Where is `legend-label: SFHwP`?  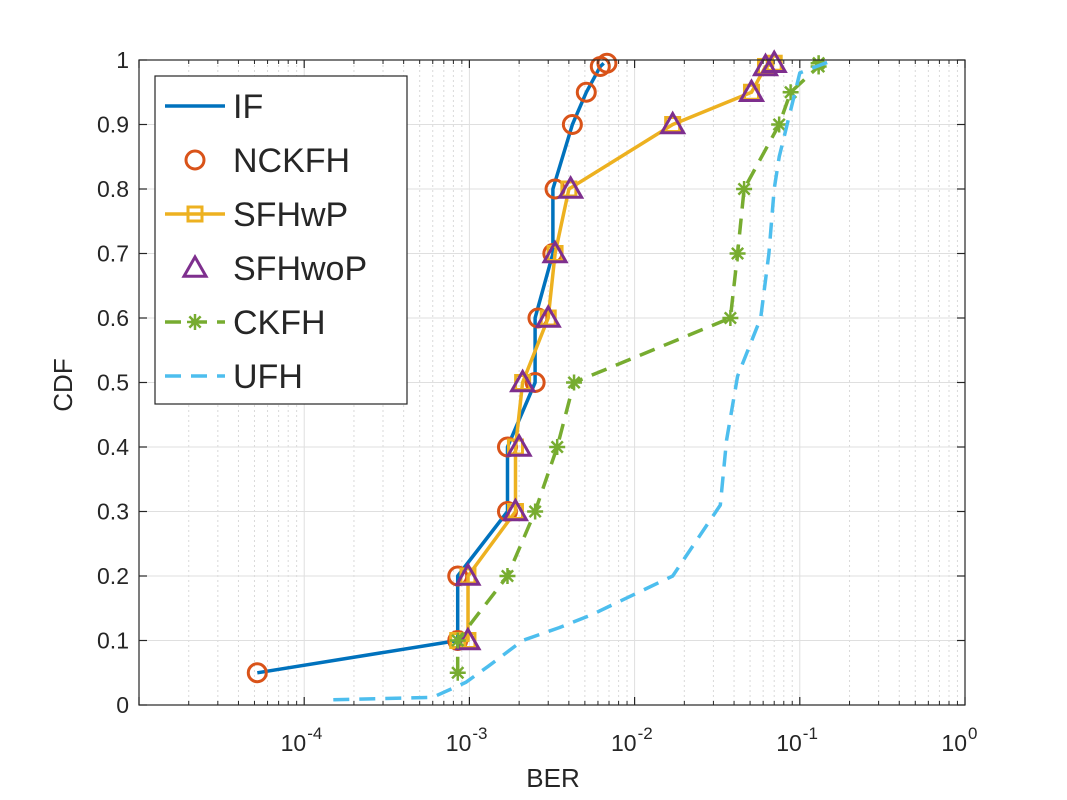
legend-label: SFHwP is located at coordinates (290, 215).